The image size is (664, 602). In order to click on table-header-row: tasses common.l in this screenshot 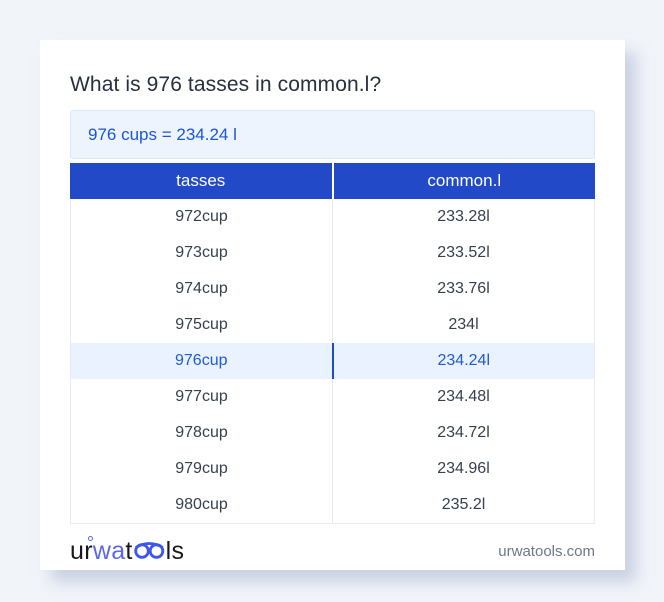, I will do `click(332, 181)`.